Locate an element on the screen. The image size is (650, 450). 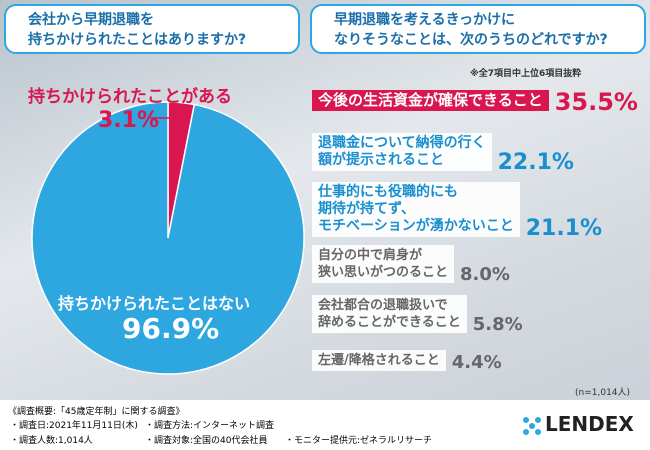
ranking-row: 自分の中で肩身が 狭い思いがつのること 8.0% is located at coordinates (411, 265).